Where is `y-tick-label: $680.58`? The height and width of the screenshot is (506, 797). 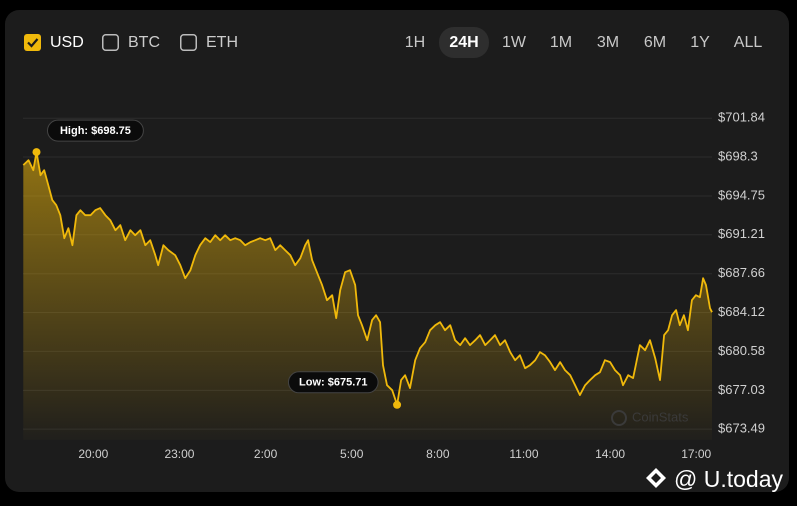
y-tick-label: $680.58 is located at coordinates (741, 350).